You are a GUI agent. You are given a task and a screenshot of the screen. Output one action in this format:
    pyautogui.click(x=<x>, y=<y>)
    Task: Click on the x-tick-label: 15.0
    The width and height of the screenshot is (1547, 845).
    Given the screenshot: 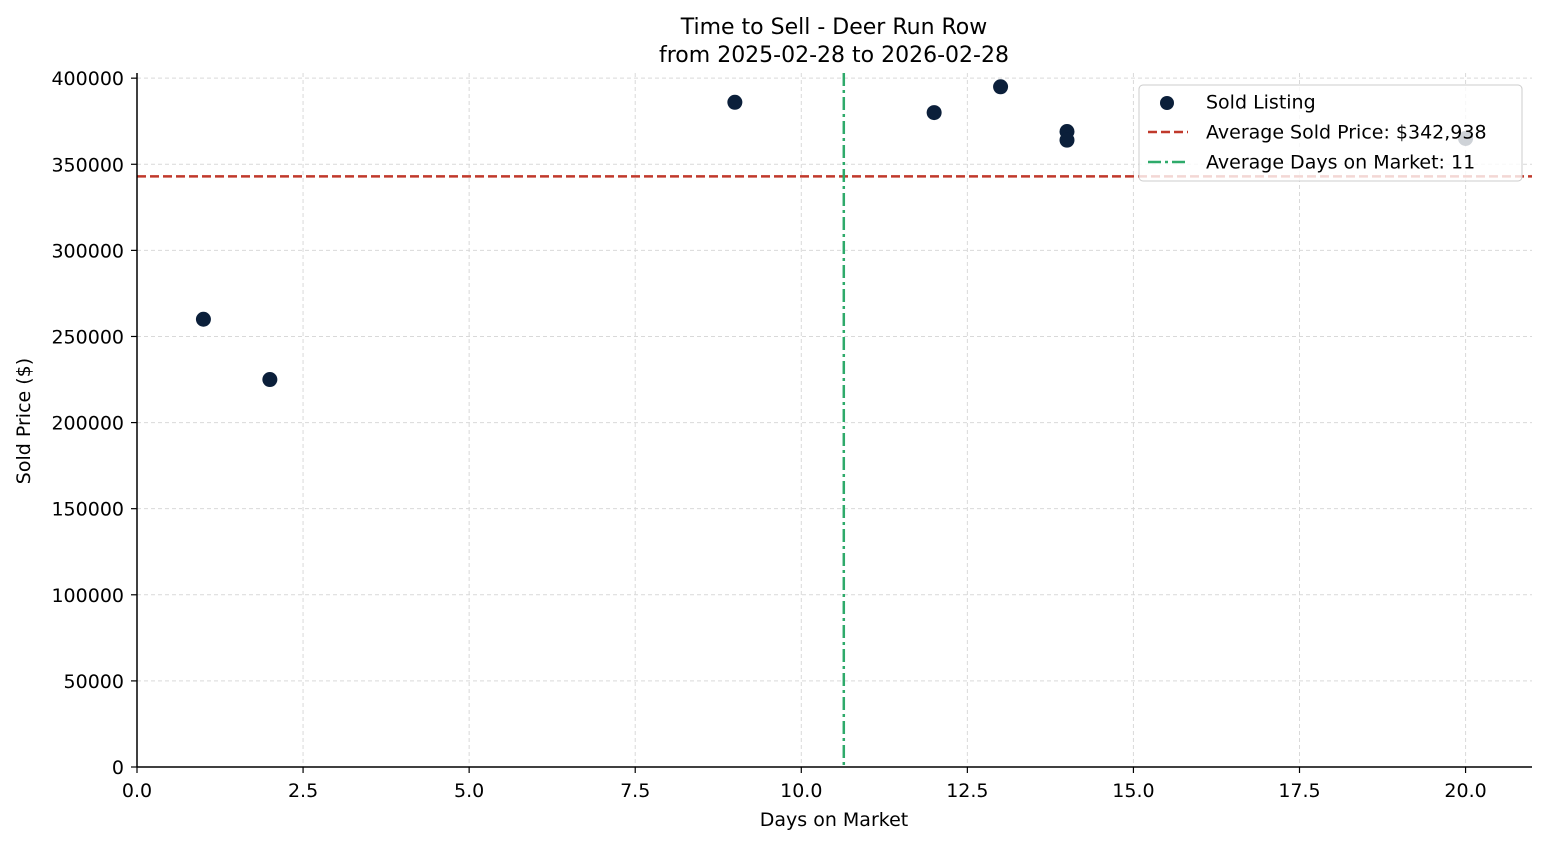 What is the action you would take?
    pyautogui.click(x=1133, y=791)
    